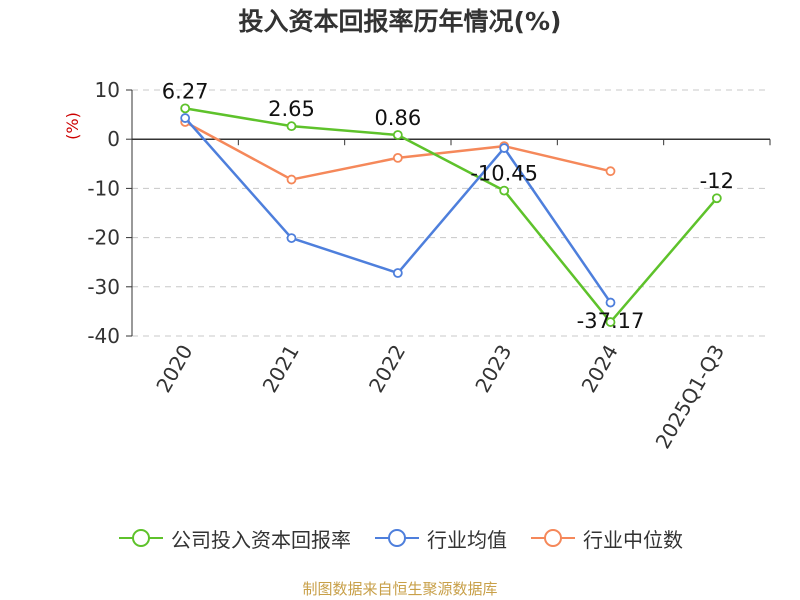 This screenshot has height=600, width=800. What do you see at coordinates (174, 369) in the screenshot?
I see `x-tick-label: 2020` at bounding box center [174, 369].